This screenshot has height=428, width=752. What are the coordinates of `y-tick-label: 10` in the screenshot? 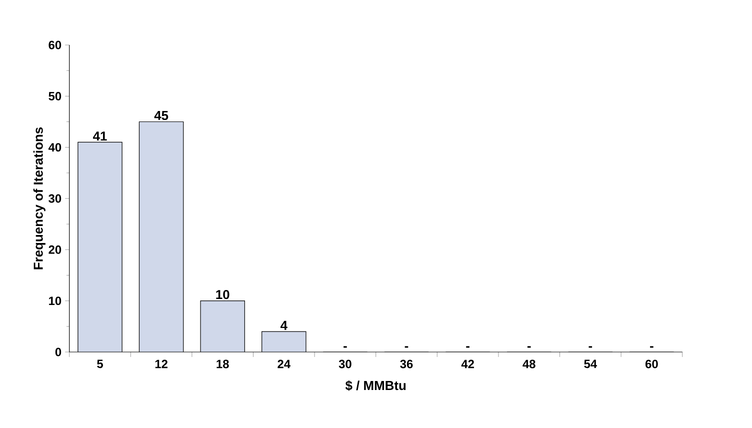 It's located at (55, 301).